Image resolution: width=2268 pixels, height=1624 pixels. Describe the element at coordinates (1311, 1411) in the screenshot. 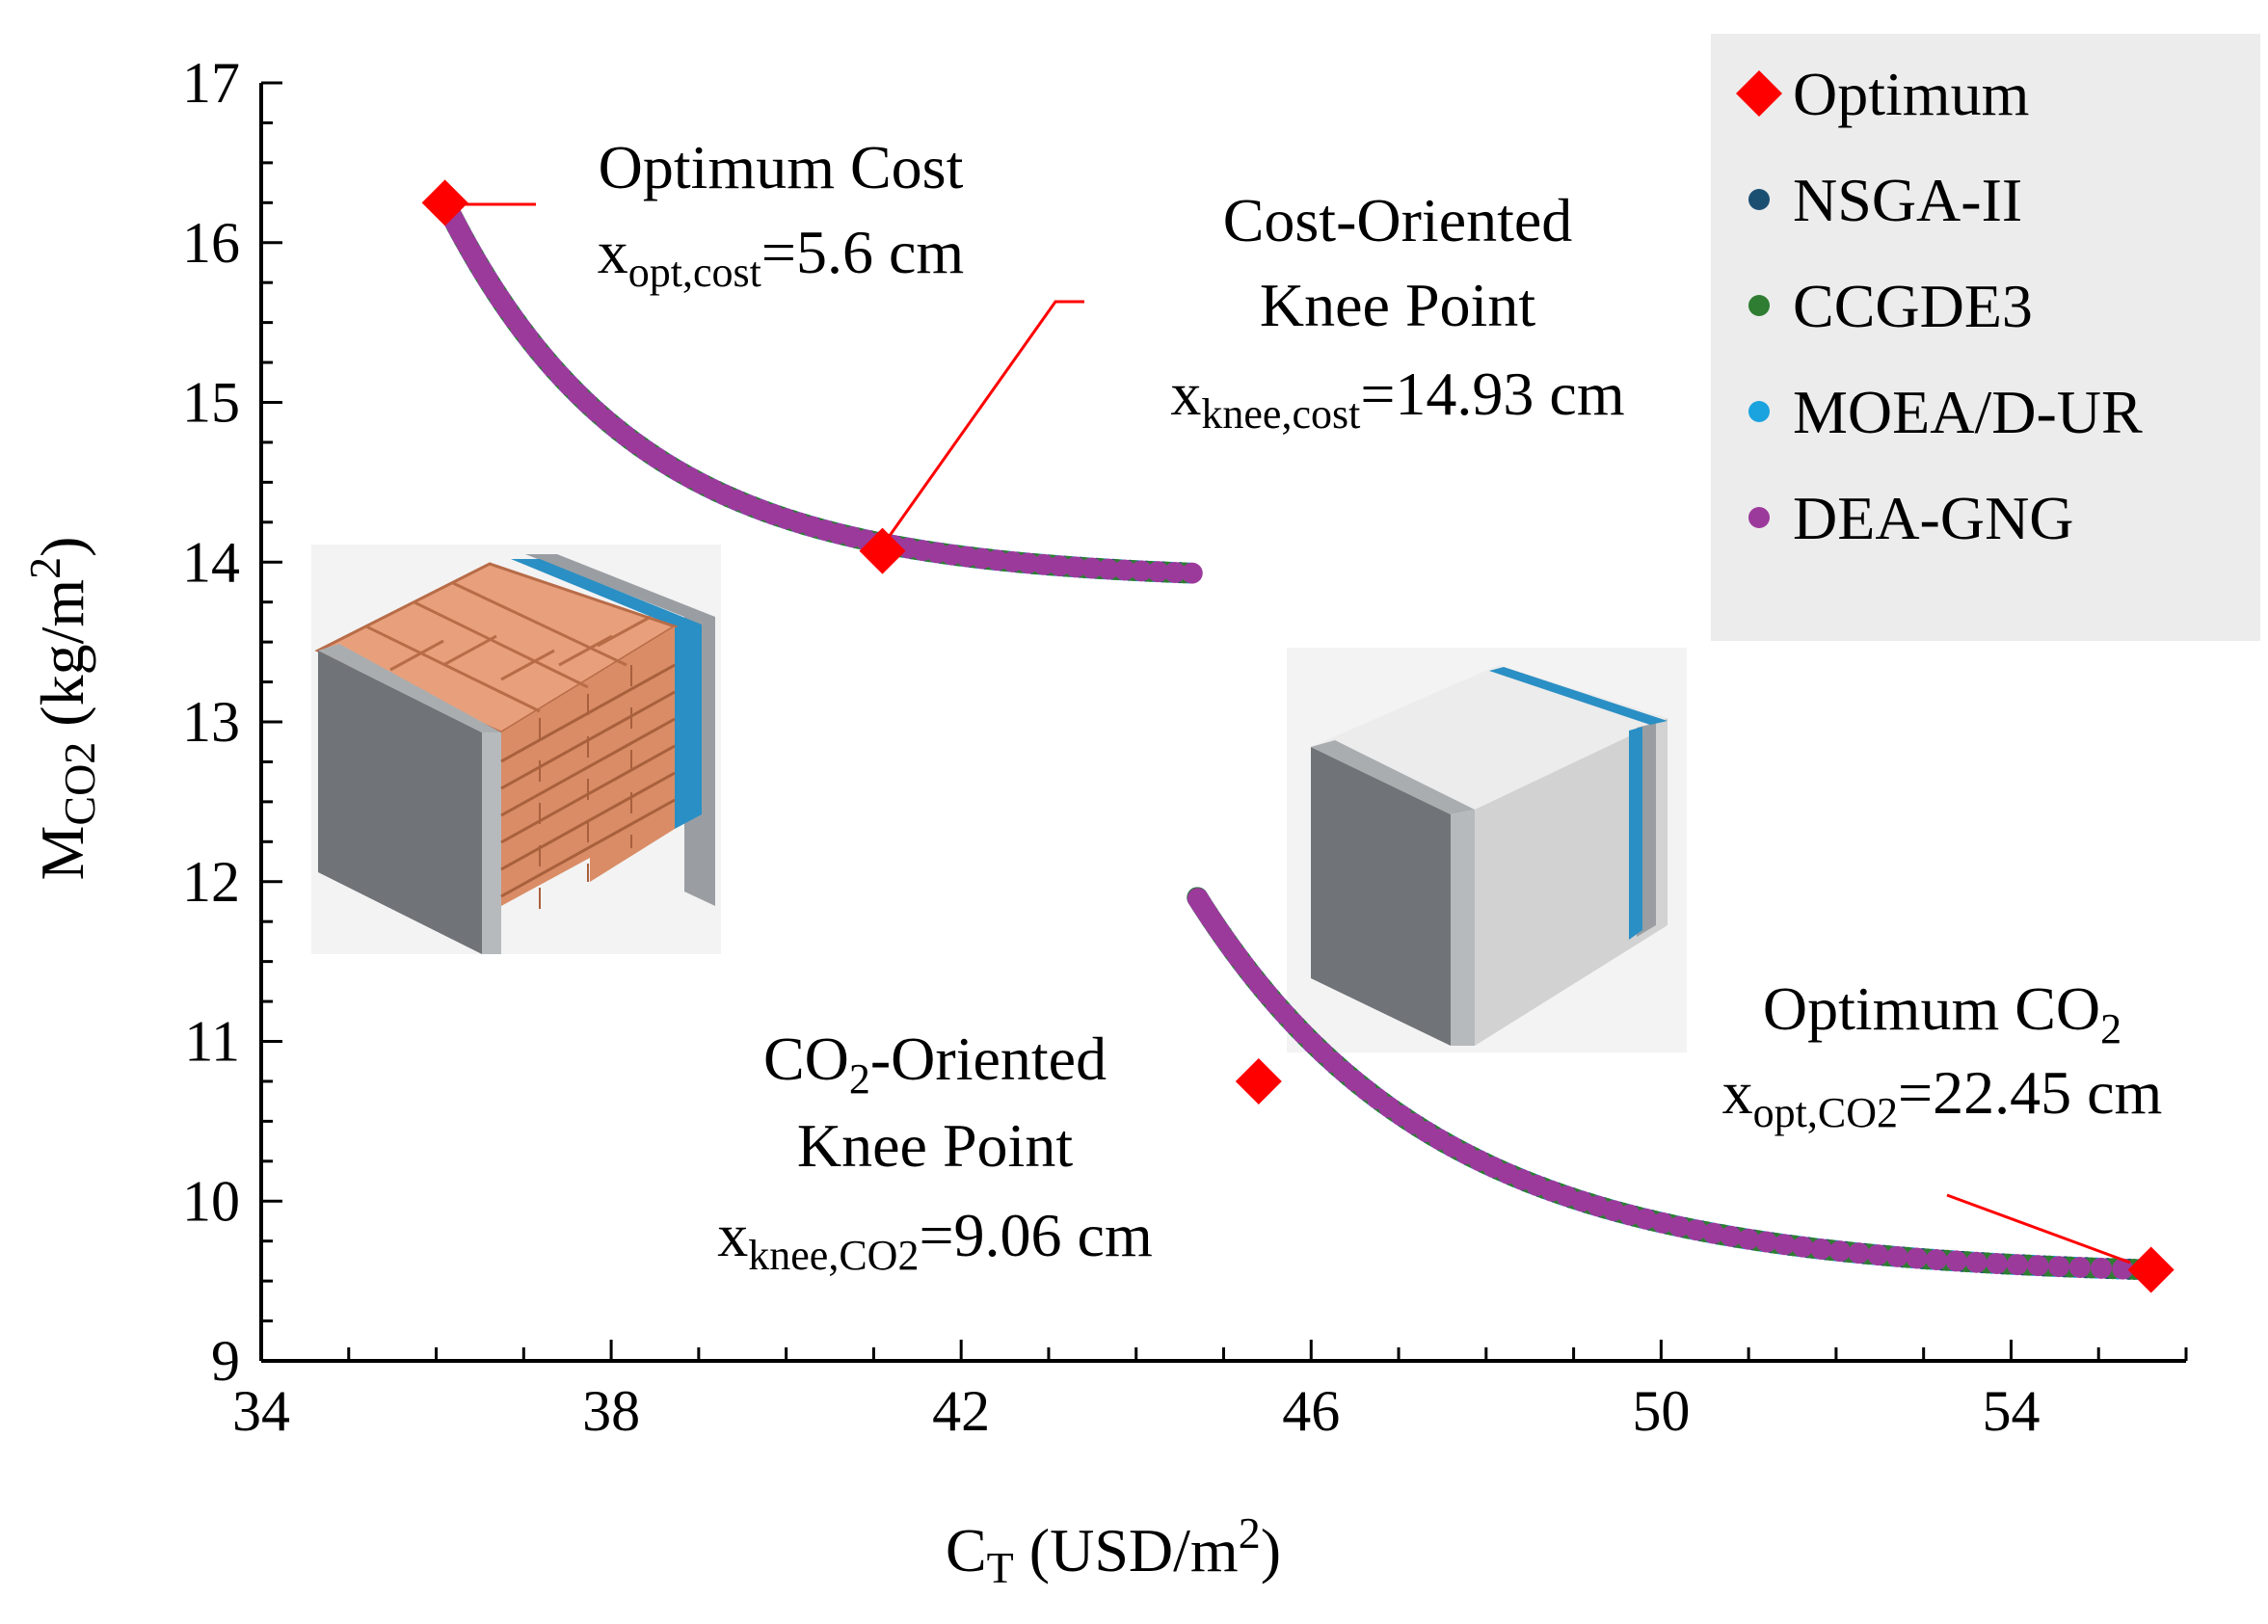

I see `x-tick-label: 46` at that location.